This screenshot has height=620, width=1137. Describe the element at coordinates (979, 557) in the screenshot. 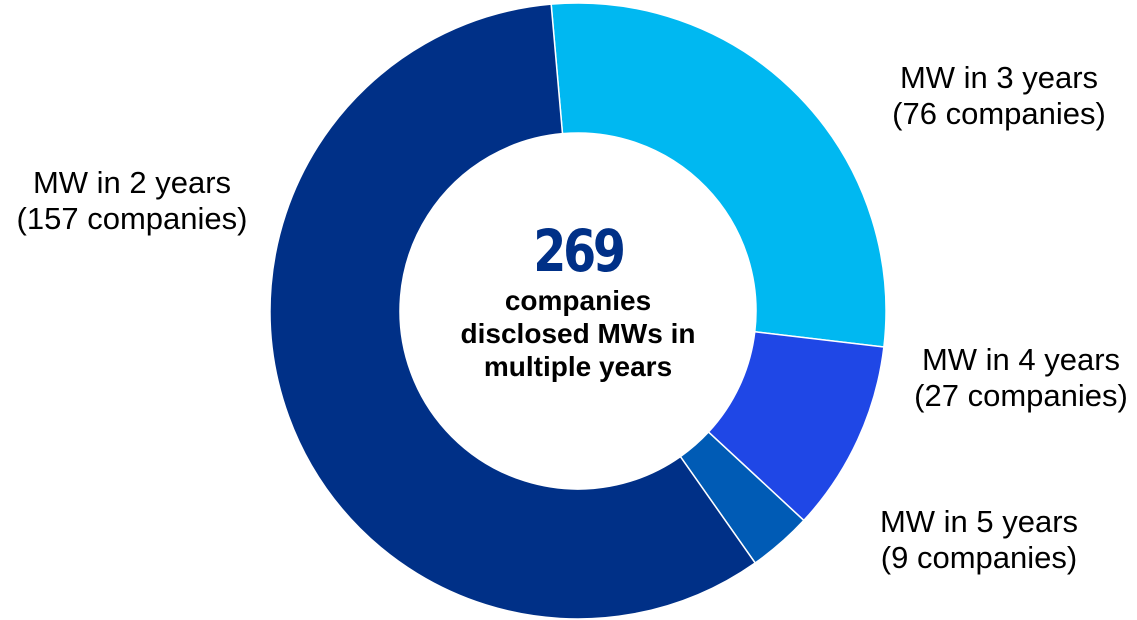

I see `label-mw-5-years-count: (9 companies)` at that location.